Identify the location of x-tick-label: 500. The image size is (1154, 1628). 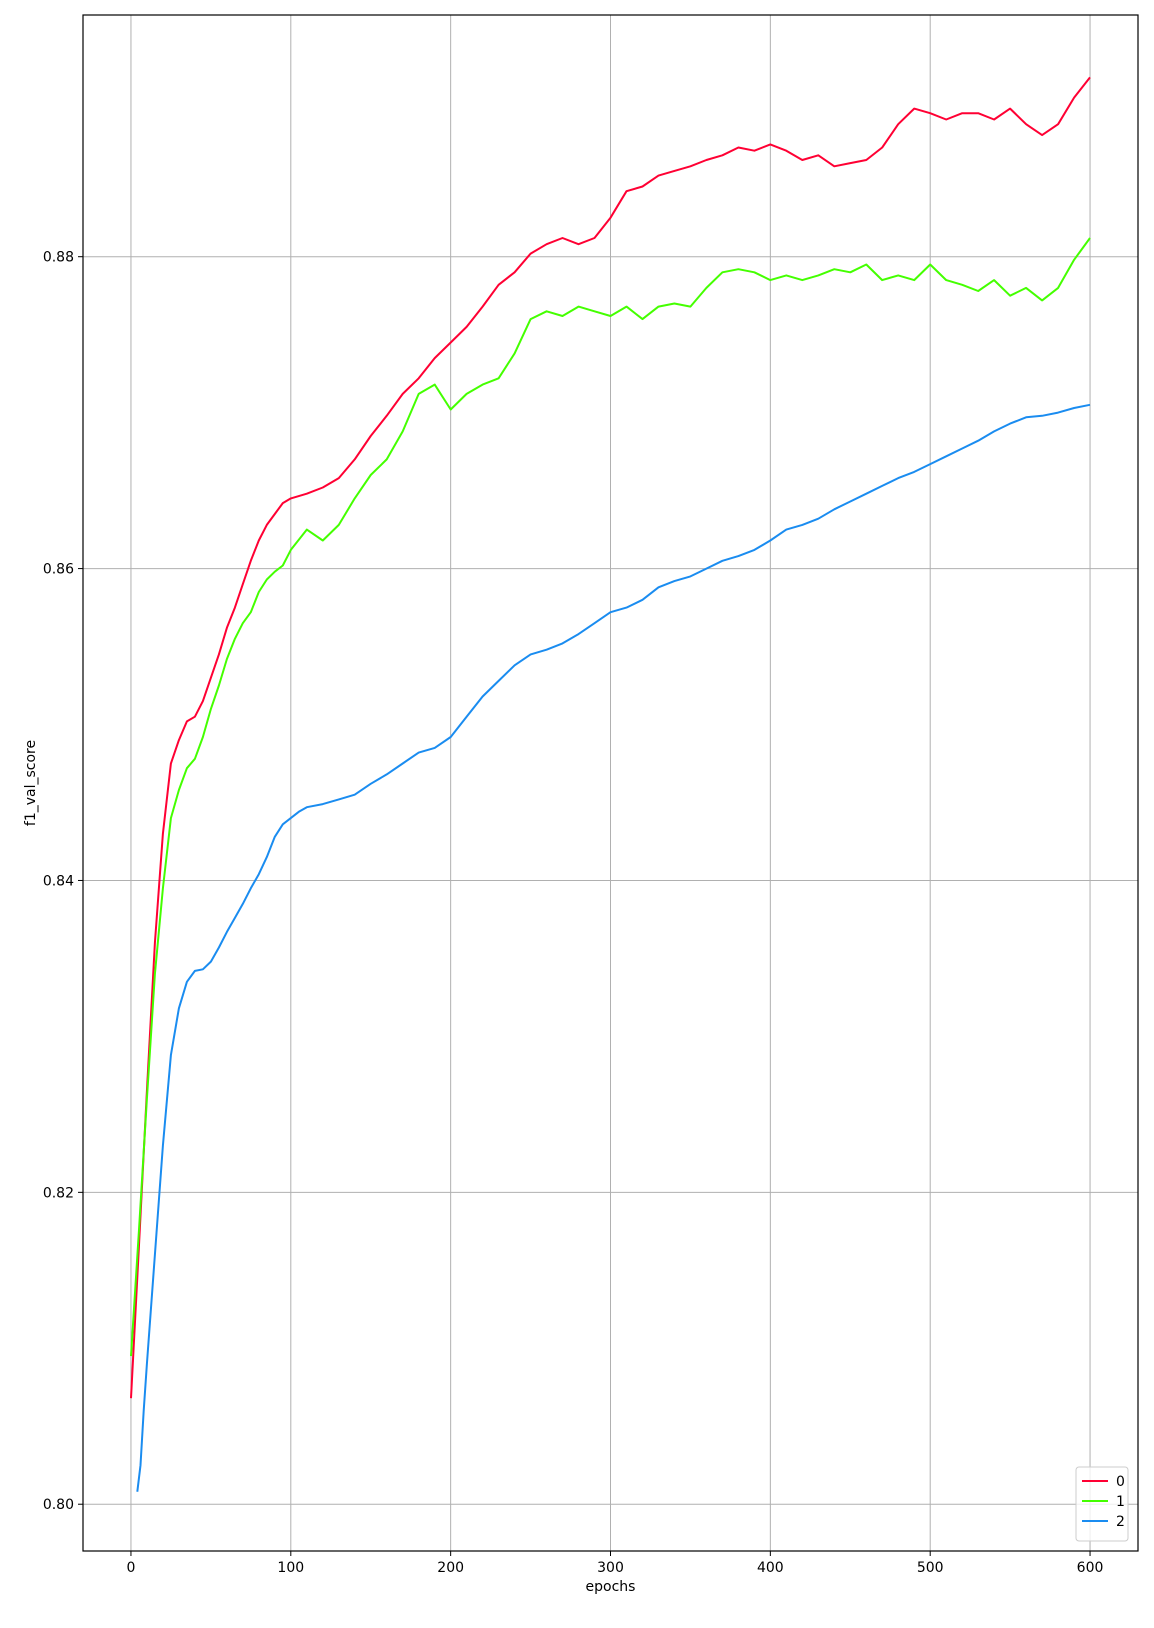
(930, 1568).